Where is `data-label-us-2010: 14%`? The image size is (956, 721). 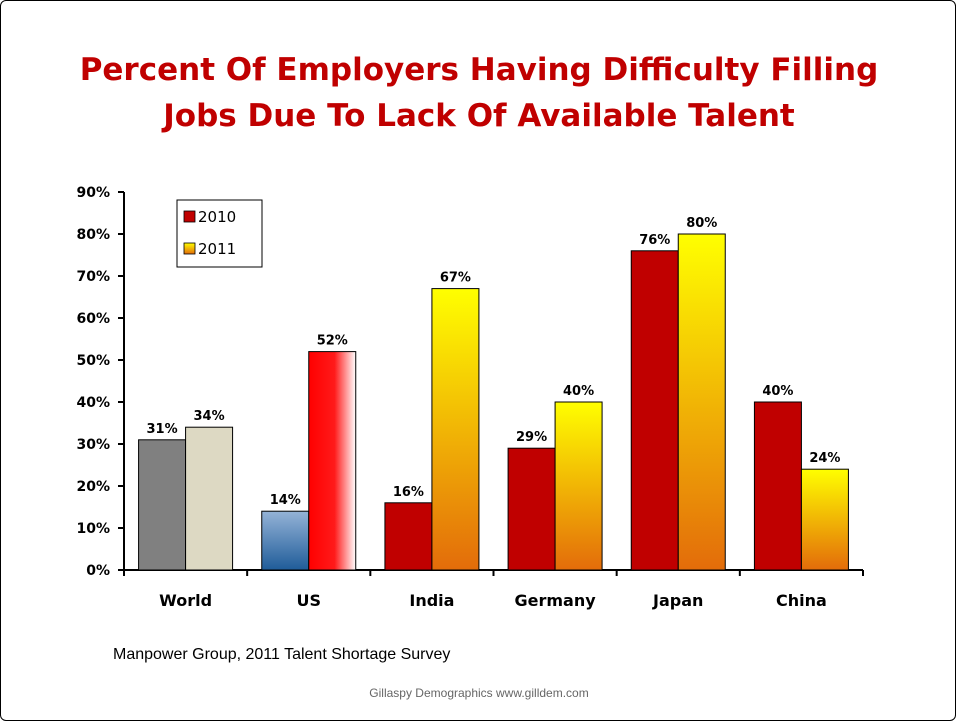 data-label-us-2010: 14% is located at coordinates (285, 500).